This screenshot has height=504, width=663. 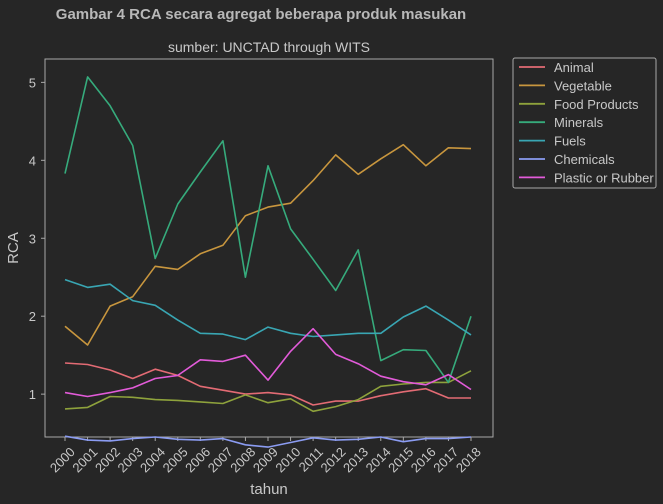 I want to click on legend-label-fuels: Fuels, so click(x=570, y=141).